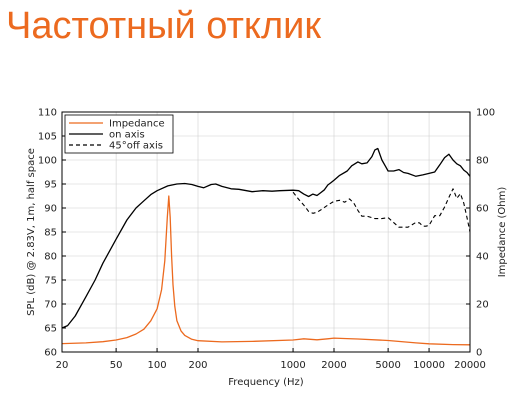  What do you see at coordinates (50, 209) in the screenshot?
I see `y-left-tick-label: 90` at bounding box center [50, 209].